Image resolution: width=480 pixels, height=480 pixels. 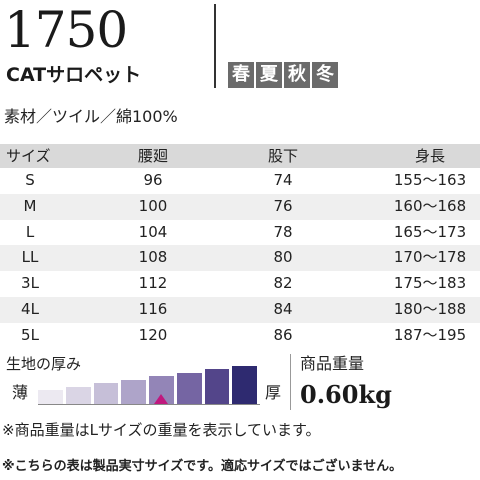 What do you see at coordinates (283, 231) in the screenshot?
I see `cell-inseam: 78` at bounding box center [283, 231].